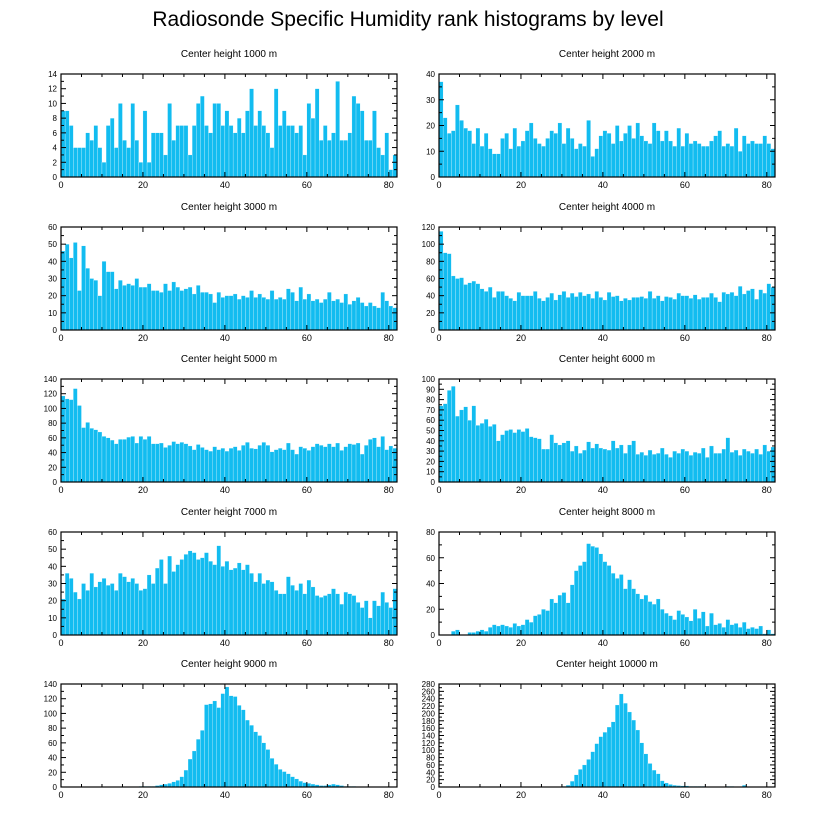 The width and height of the screenshot is (816, 824). Describe the element at coordinates (430, 772) in the screenshot. I see `panel-10-y-tick-label: 40` at that location.